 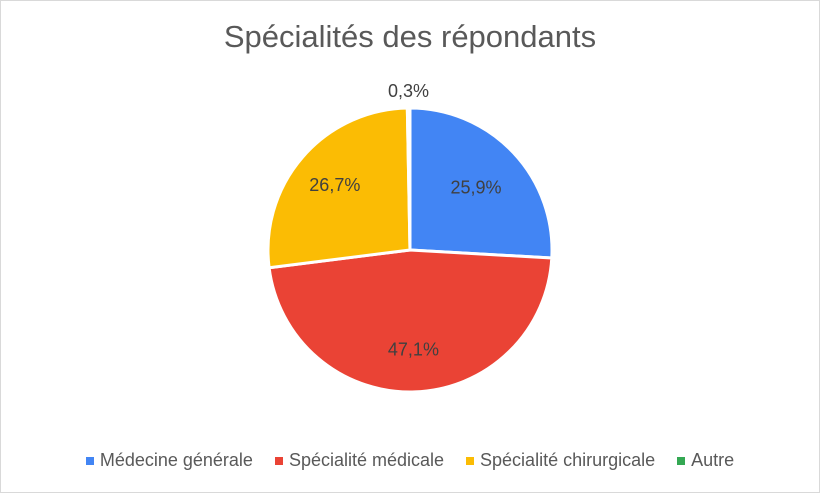 I want to click on pie-slice-specialite-chirurgicale, so click(x=339, y=188).